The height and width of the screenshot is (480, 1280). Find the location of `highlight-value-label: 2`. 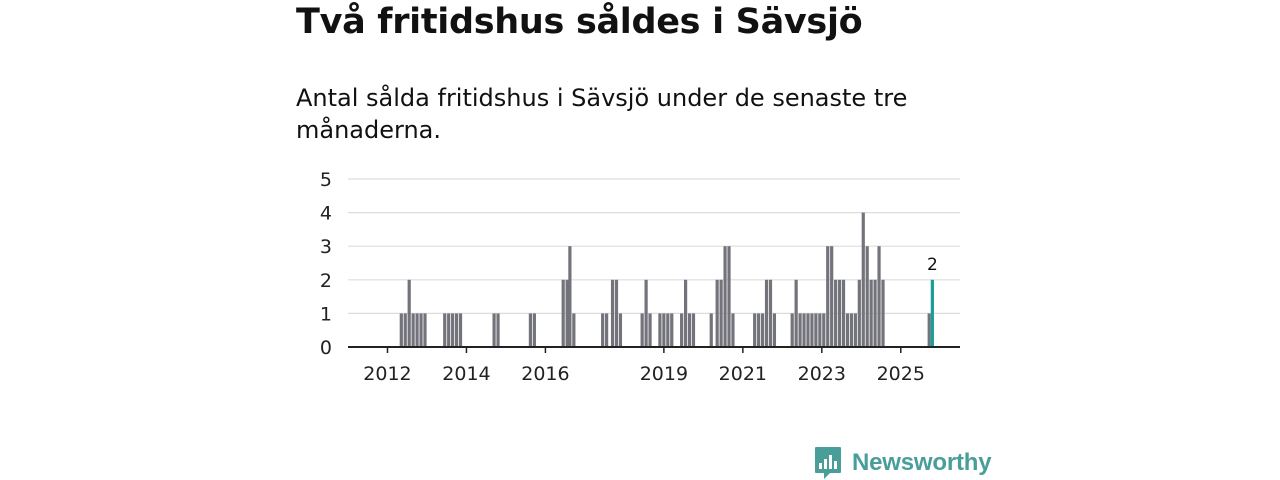

highlight-value-label: 2 is located at coordinates (932, 265).